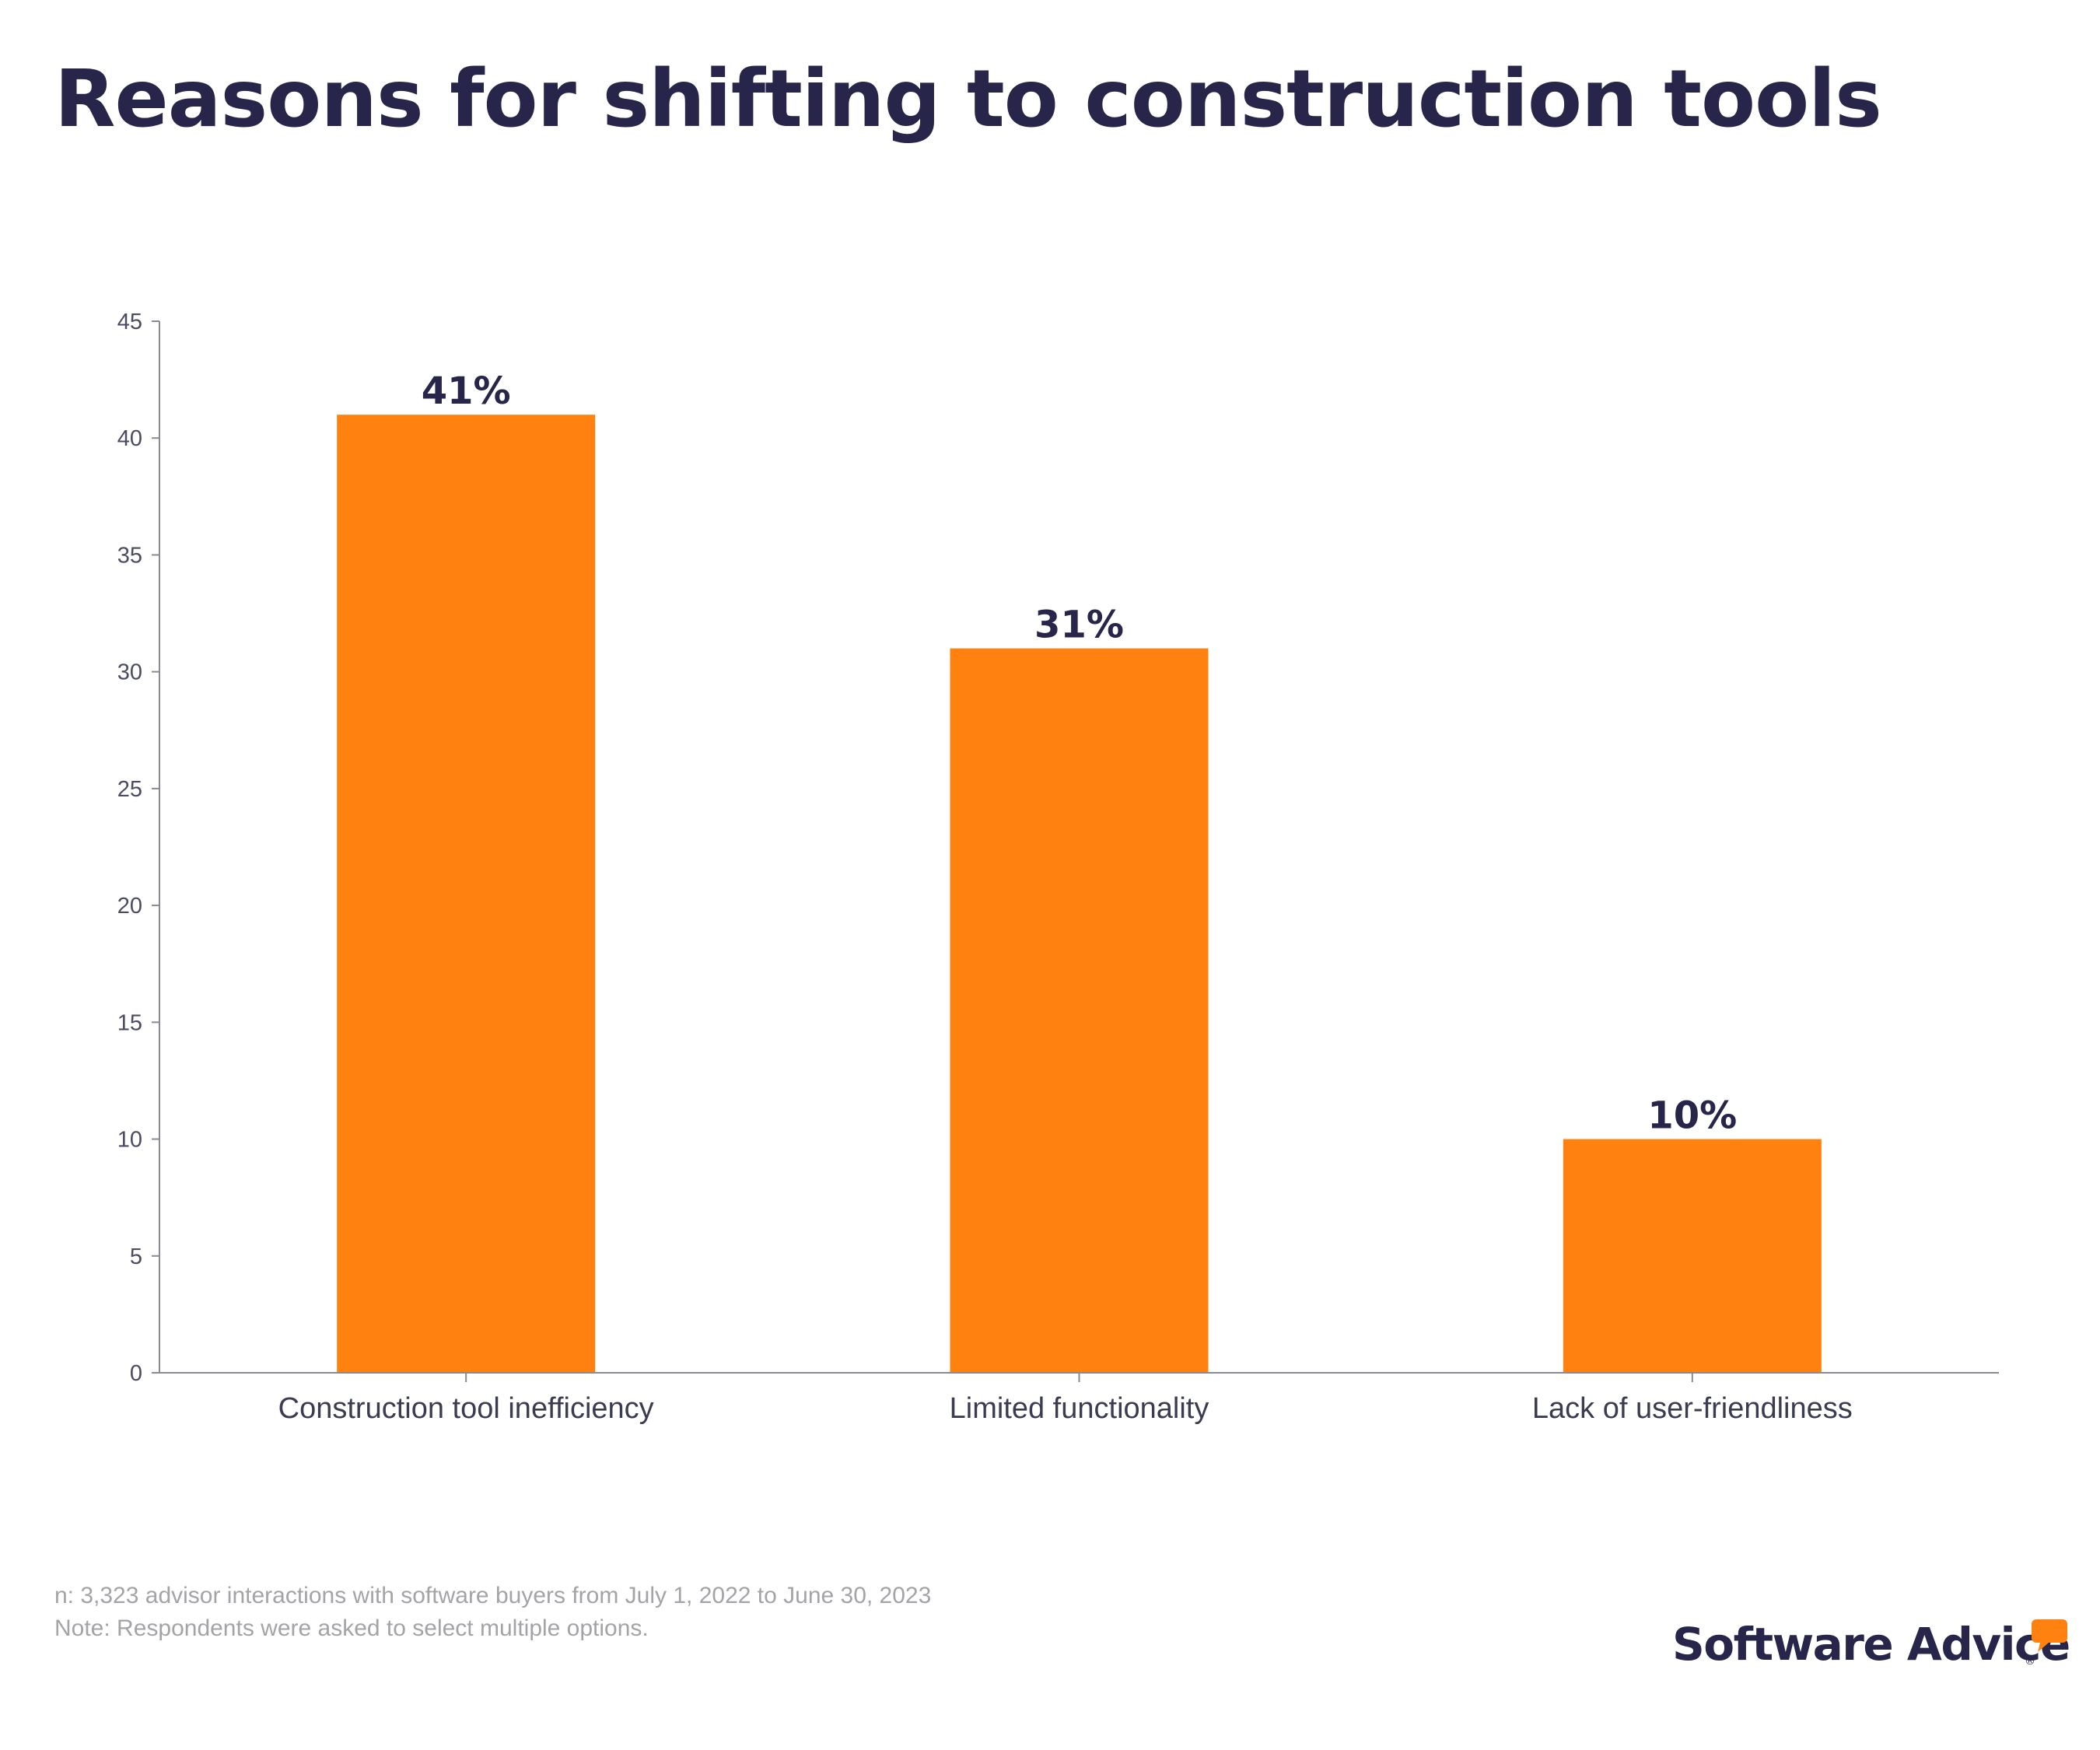 The width and height of the screenshot is (2100, 1750). I want to click on data-label: 10%, so click(1692, 1116).